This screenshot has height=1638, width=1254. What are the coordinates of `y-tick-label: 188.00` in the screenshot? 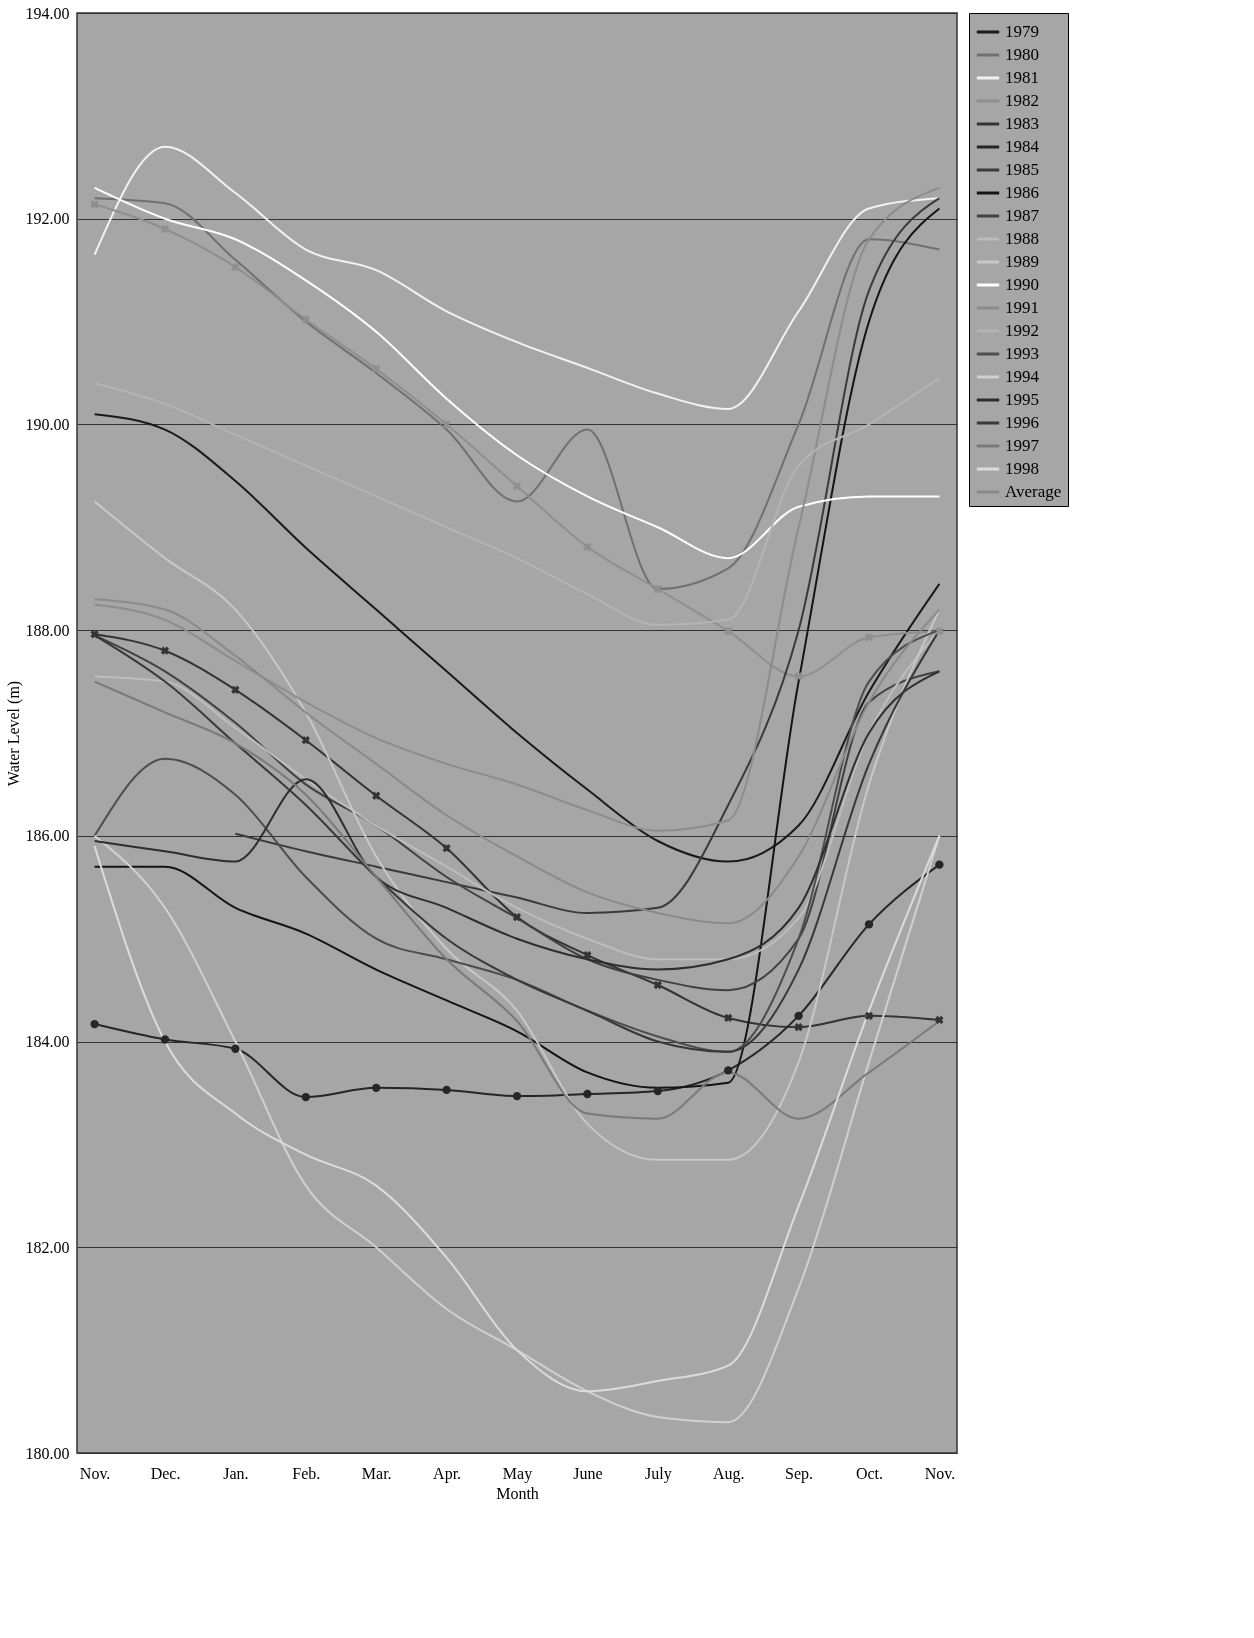 It's located at (47, 630).